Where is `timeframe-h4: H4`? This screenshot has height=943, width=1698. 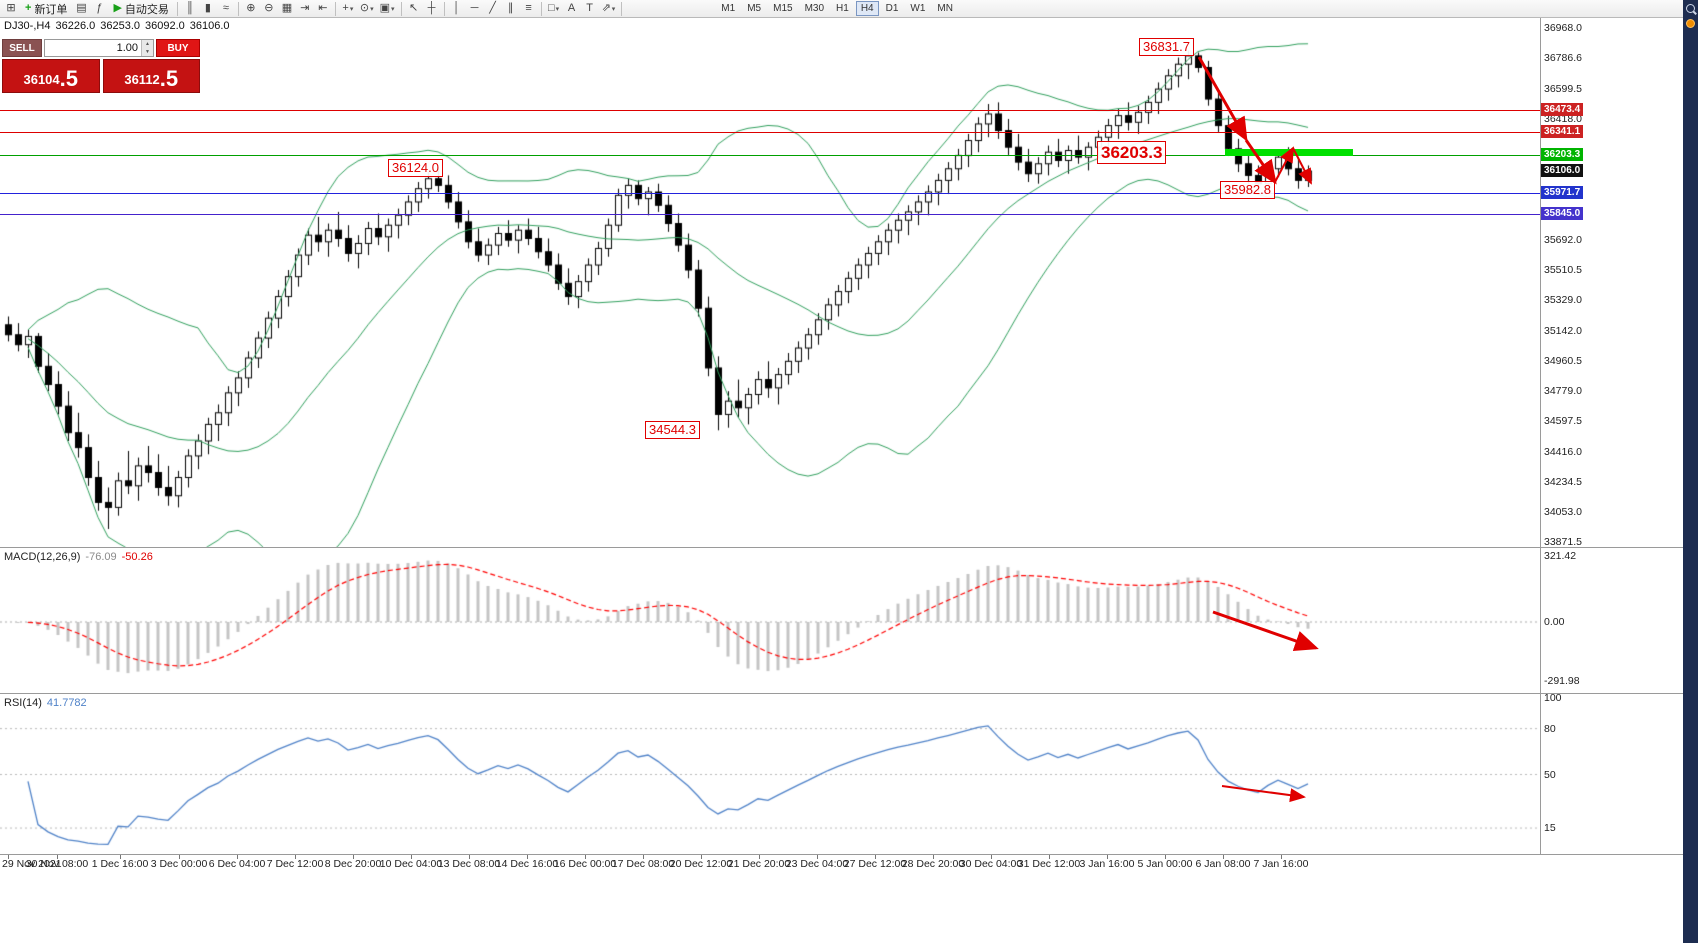 timeframe-h4: H4 is located at coordinates (867, 8).